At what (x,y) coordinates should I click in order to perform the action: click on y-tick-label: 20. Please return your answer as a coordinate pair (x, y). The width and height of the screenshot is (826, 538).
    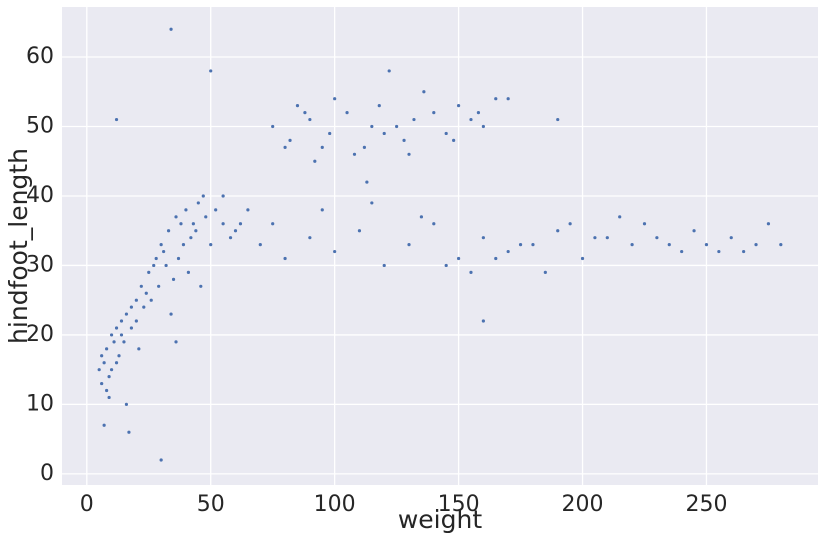
    Looking at the image, I should click on (40, 334).